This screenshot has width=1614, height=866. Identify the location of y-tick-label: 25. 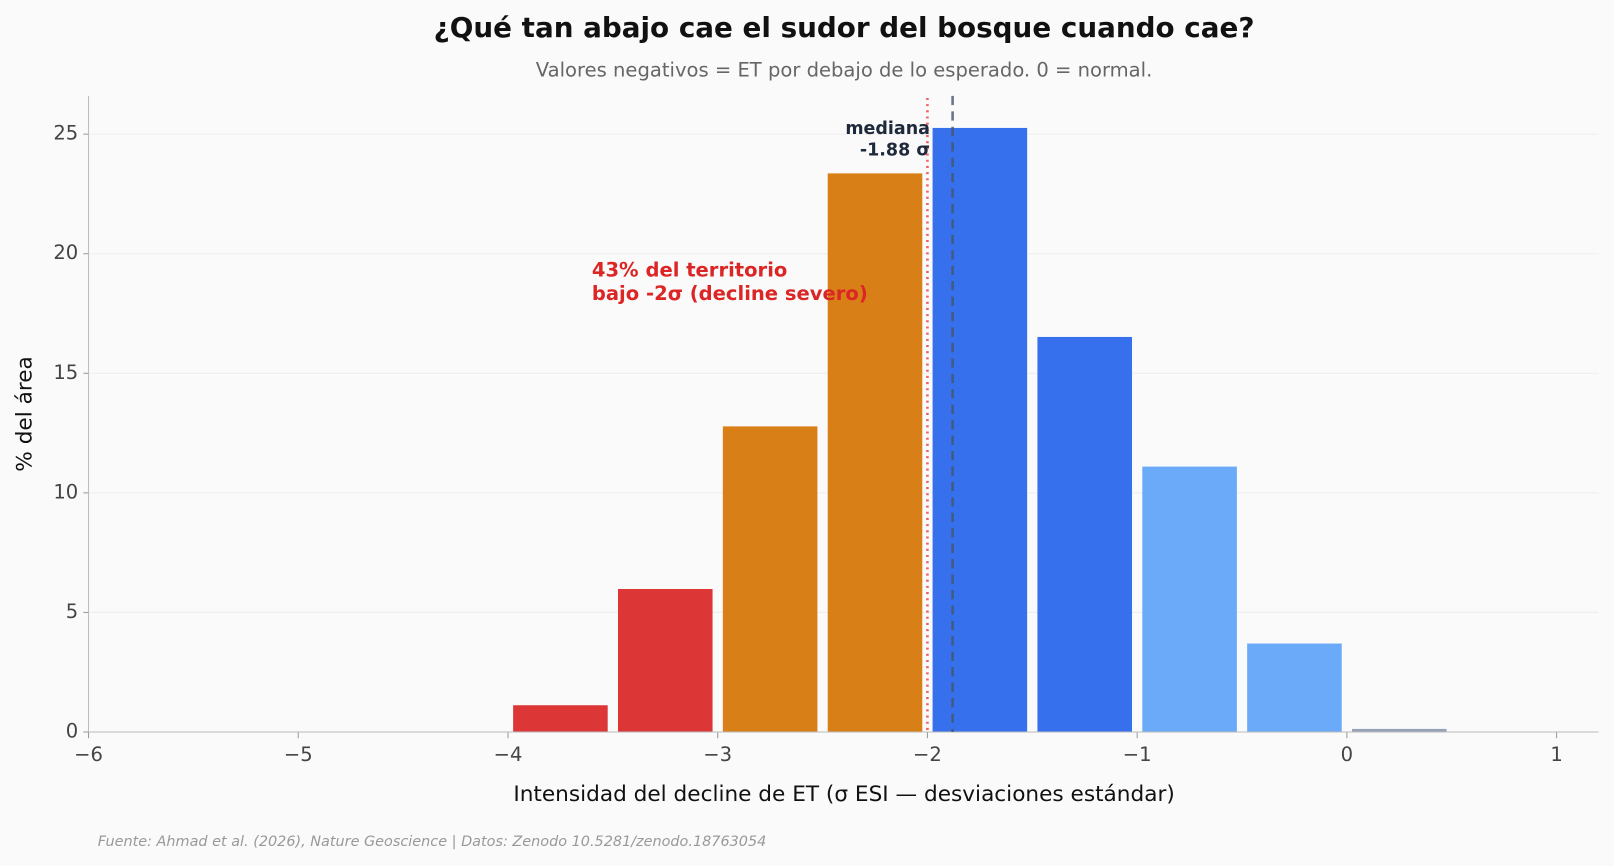
(65, 133).